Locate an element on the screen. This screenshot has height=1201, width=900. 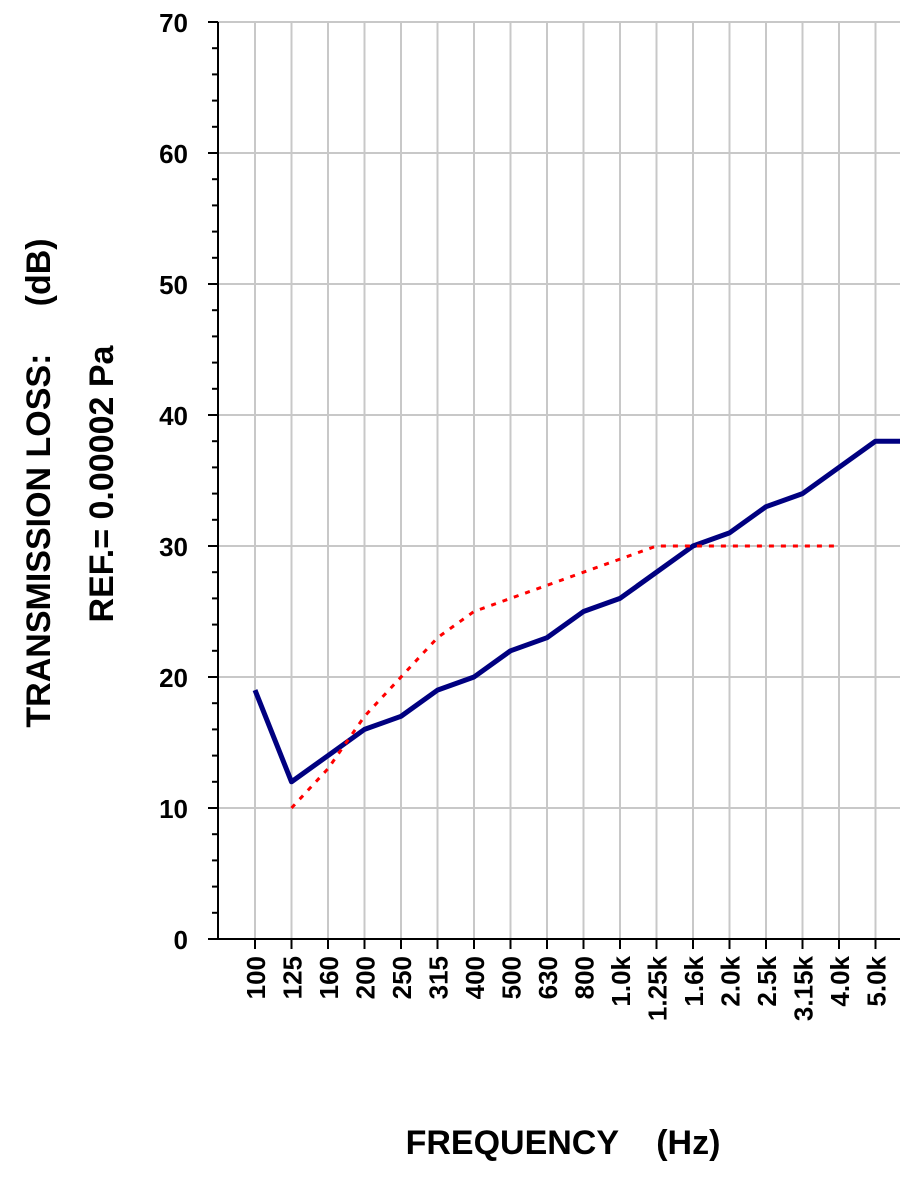
x-tick-label: 2.0k is located at coordinates (731, 980).